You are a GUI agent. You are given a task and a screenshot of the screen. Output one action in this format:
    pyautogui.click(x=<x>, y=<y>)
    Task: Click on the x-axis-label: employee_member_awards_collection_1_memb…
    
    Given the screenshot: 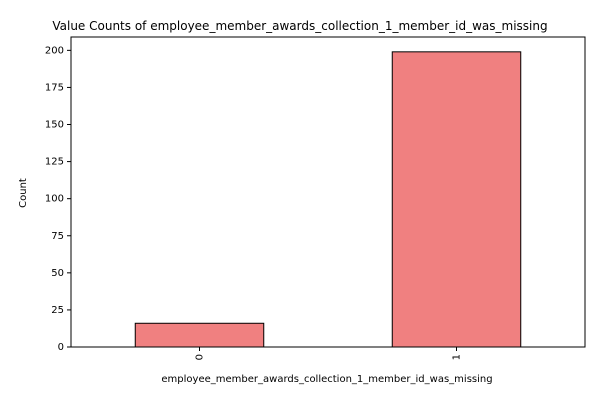 What is the action you would take?
    pyautogui.click(x=326, y=379)
    